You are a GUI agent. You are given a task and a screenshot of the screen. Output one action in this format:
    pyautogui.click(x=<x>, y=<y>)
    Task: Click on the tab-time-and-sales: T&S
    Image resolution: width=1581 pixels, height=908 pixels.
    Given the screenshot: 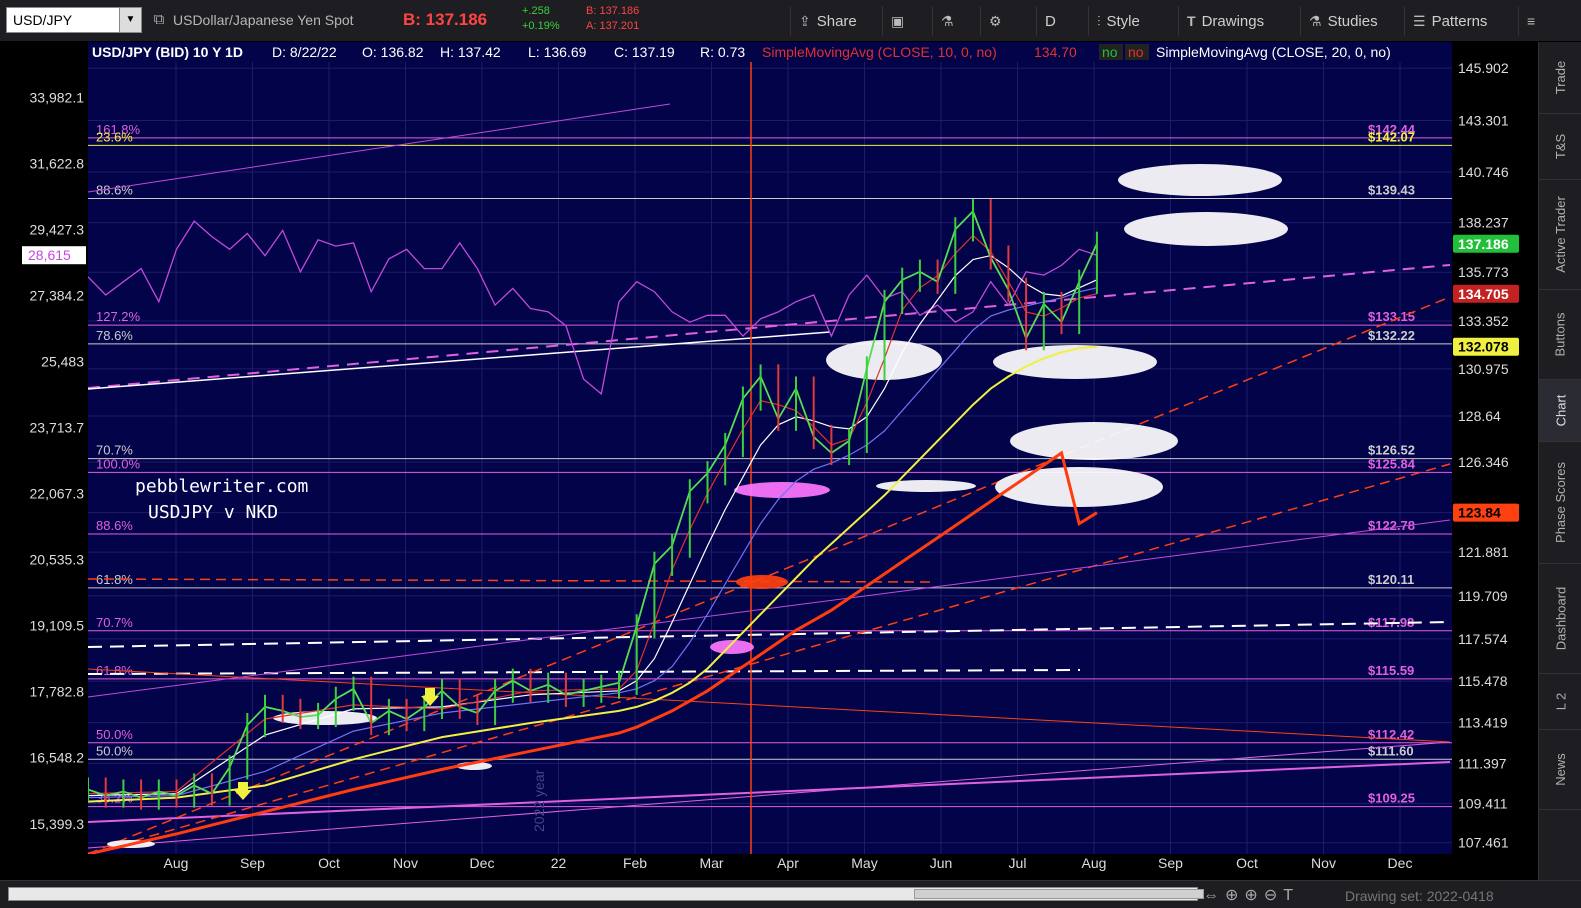 What is the action you would take?
    pyautogui.click(x=1560, y=147)
    